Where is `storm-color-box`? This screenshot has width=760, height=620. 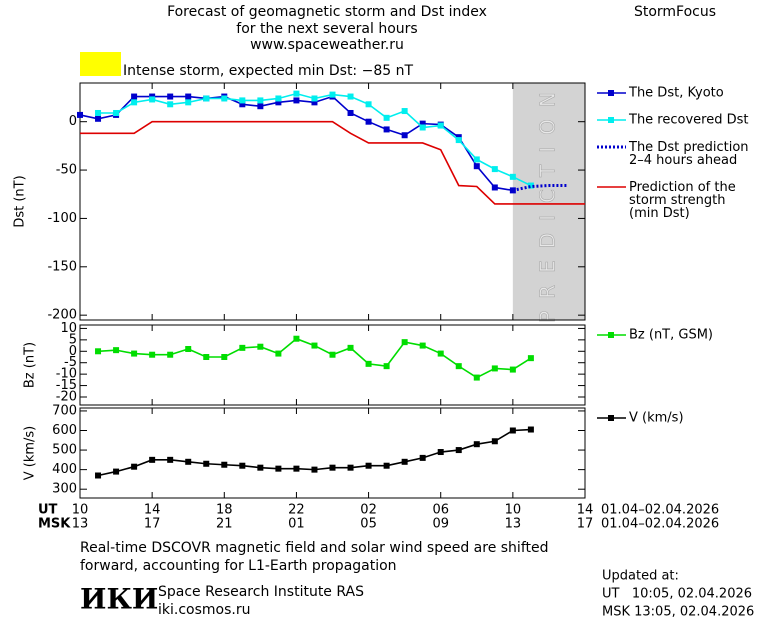 storm-color-box is located at coordinates (100, 64).